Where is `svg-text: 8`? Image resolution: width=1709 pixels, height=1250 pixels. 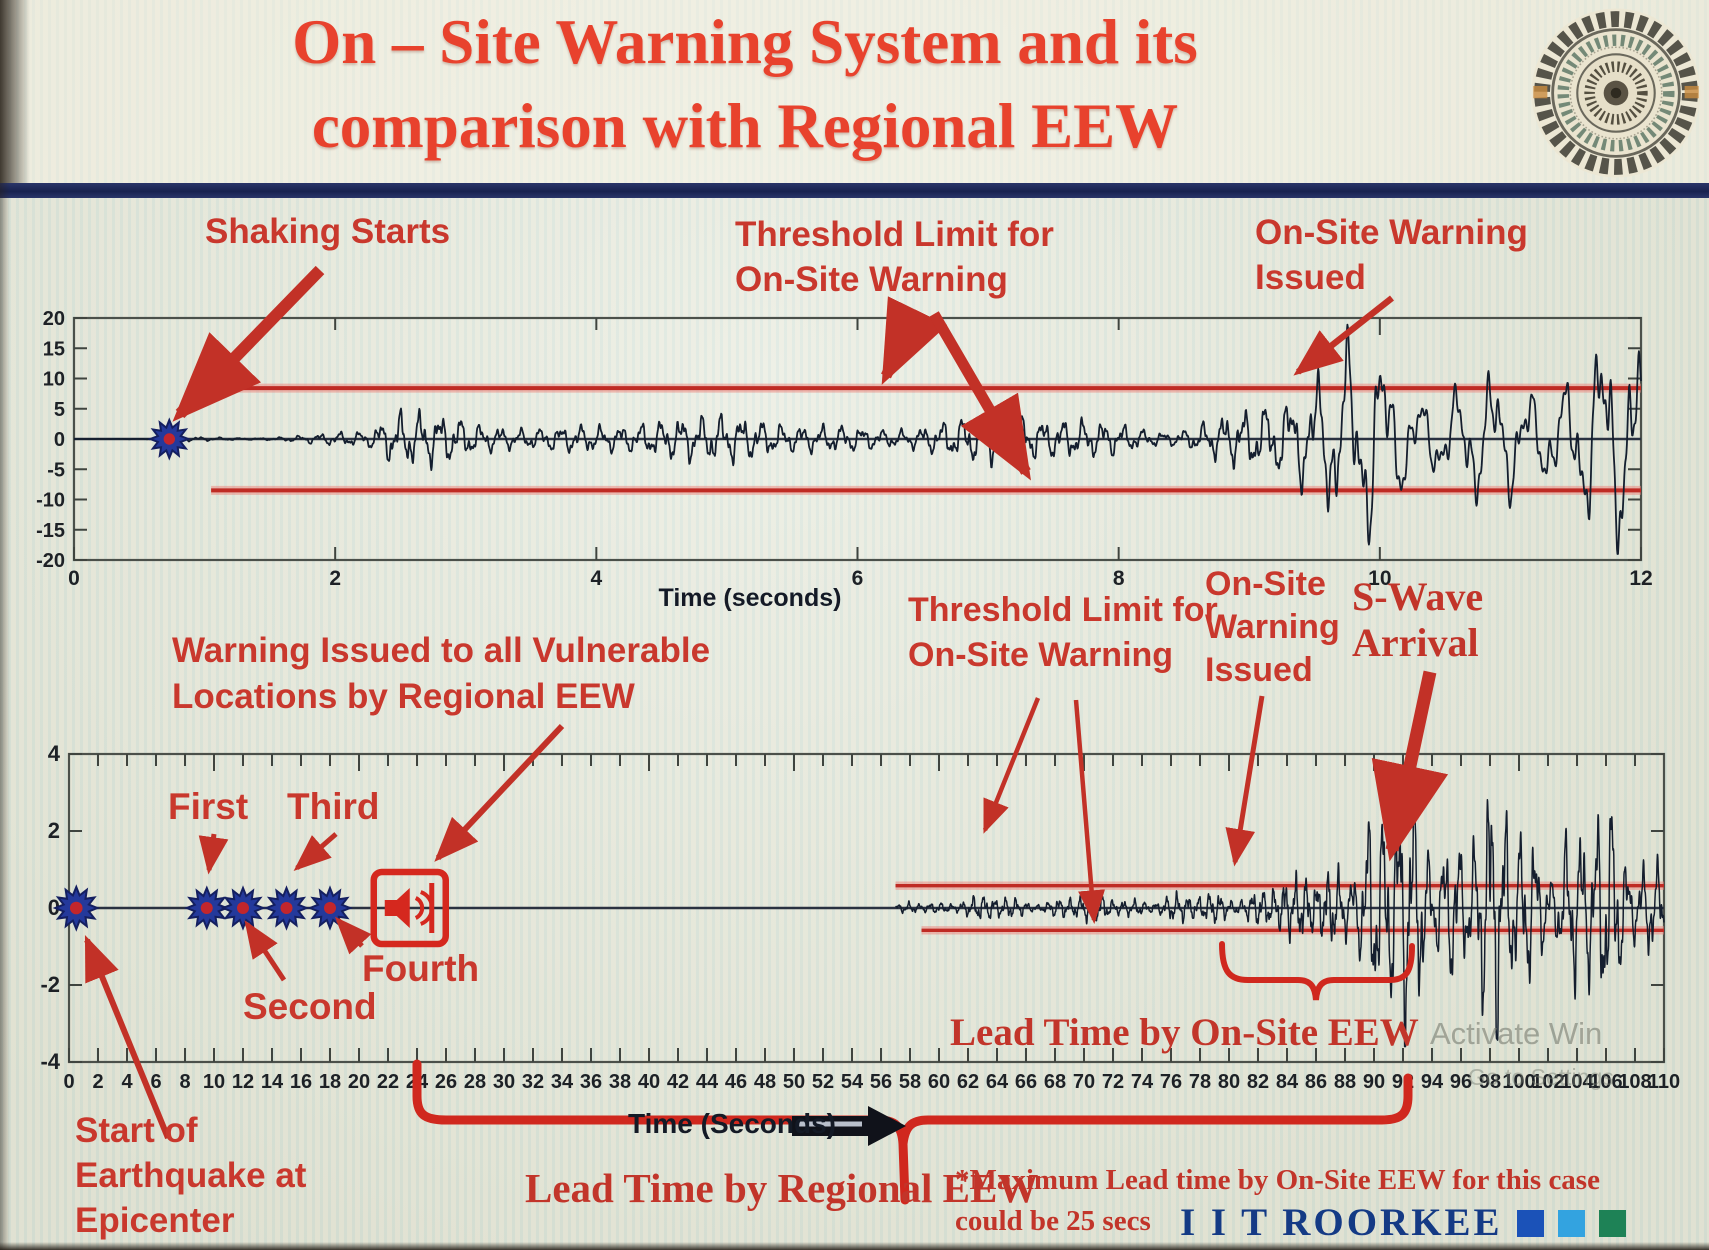
svg-text: 8 is located at coordinates (1119, 578).